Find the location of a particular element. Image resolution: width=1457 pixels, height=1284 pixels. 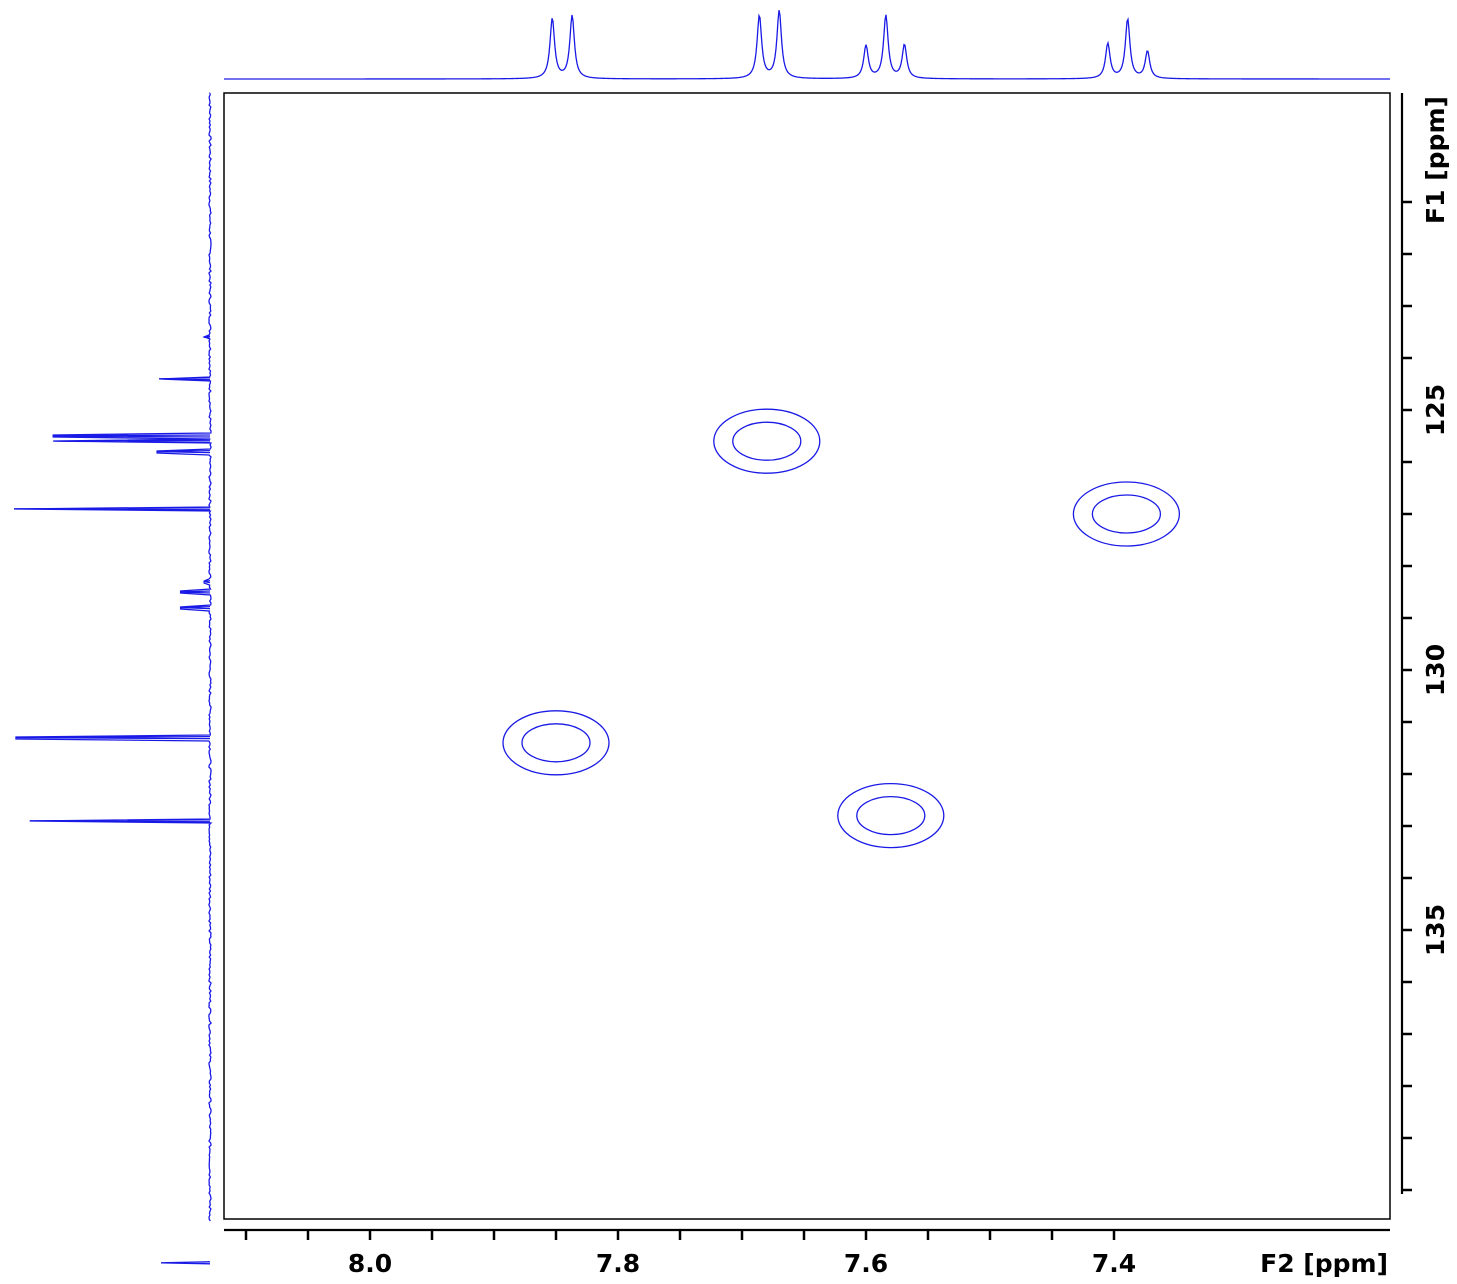

f2-tick-label: 7.6 is located at coordinates (866, 1263).